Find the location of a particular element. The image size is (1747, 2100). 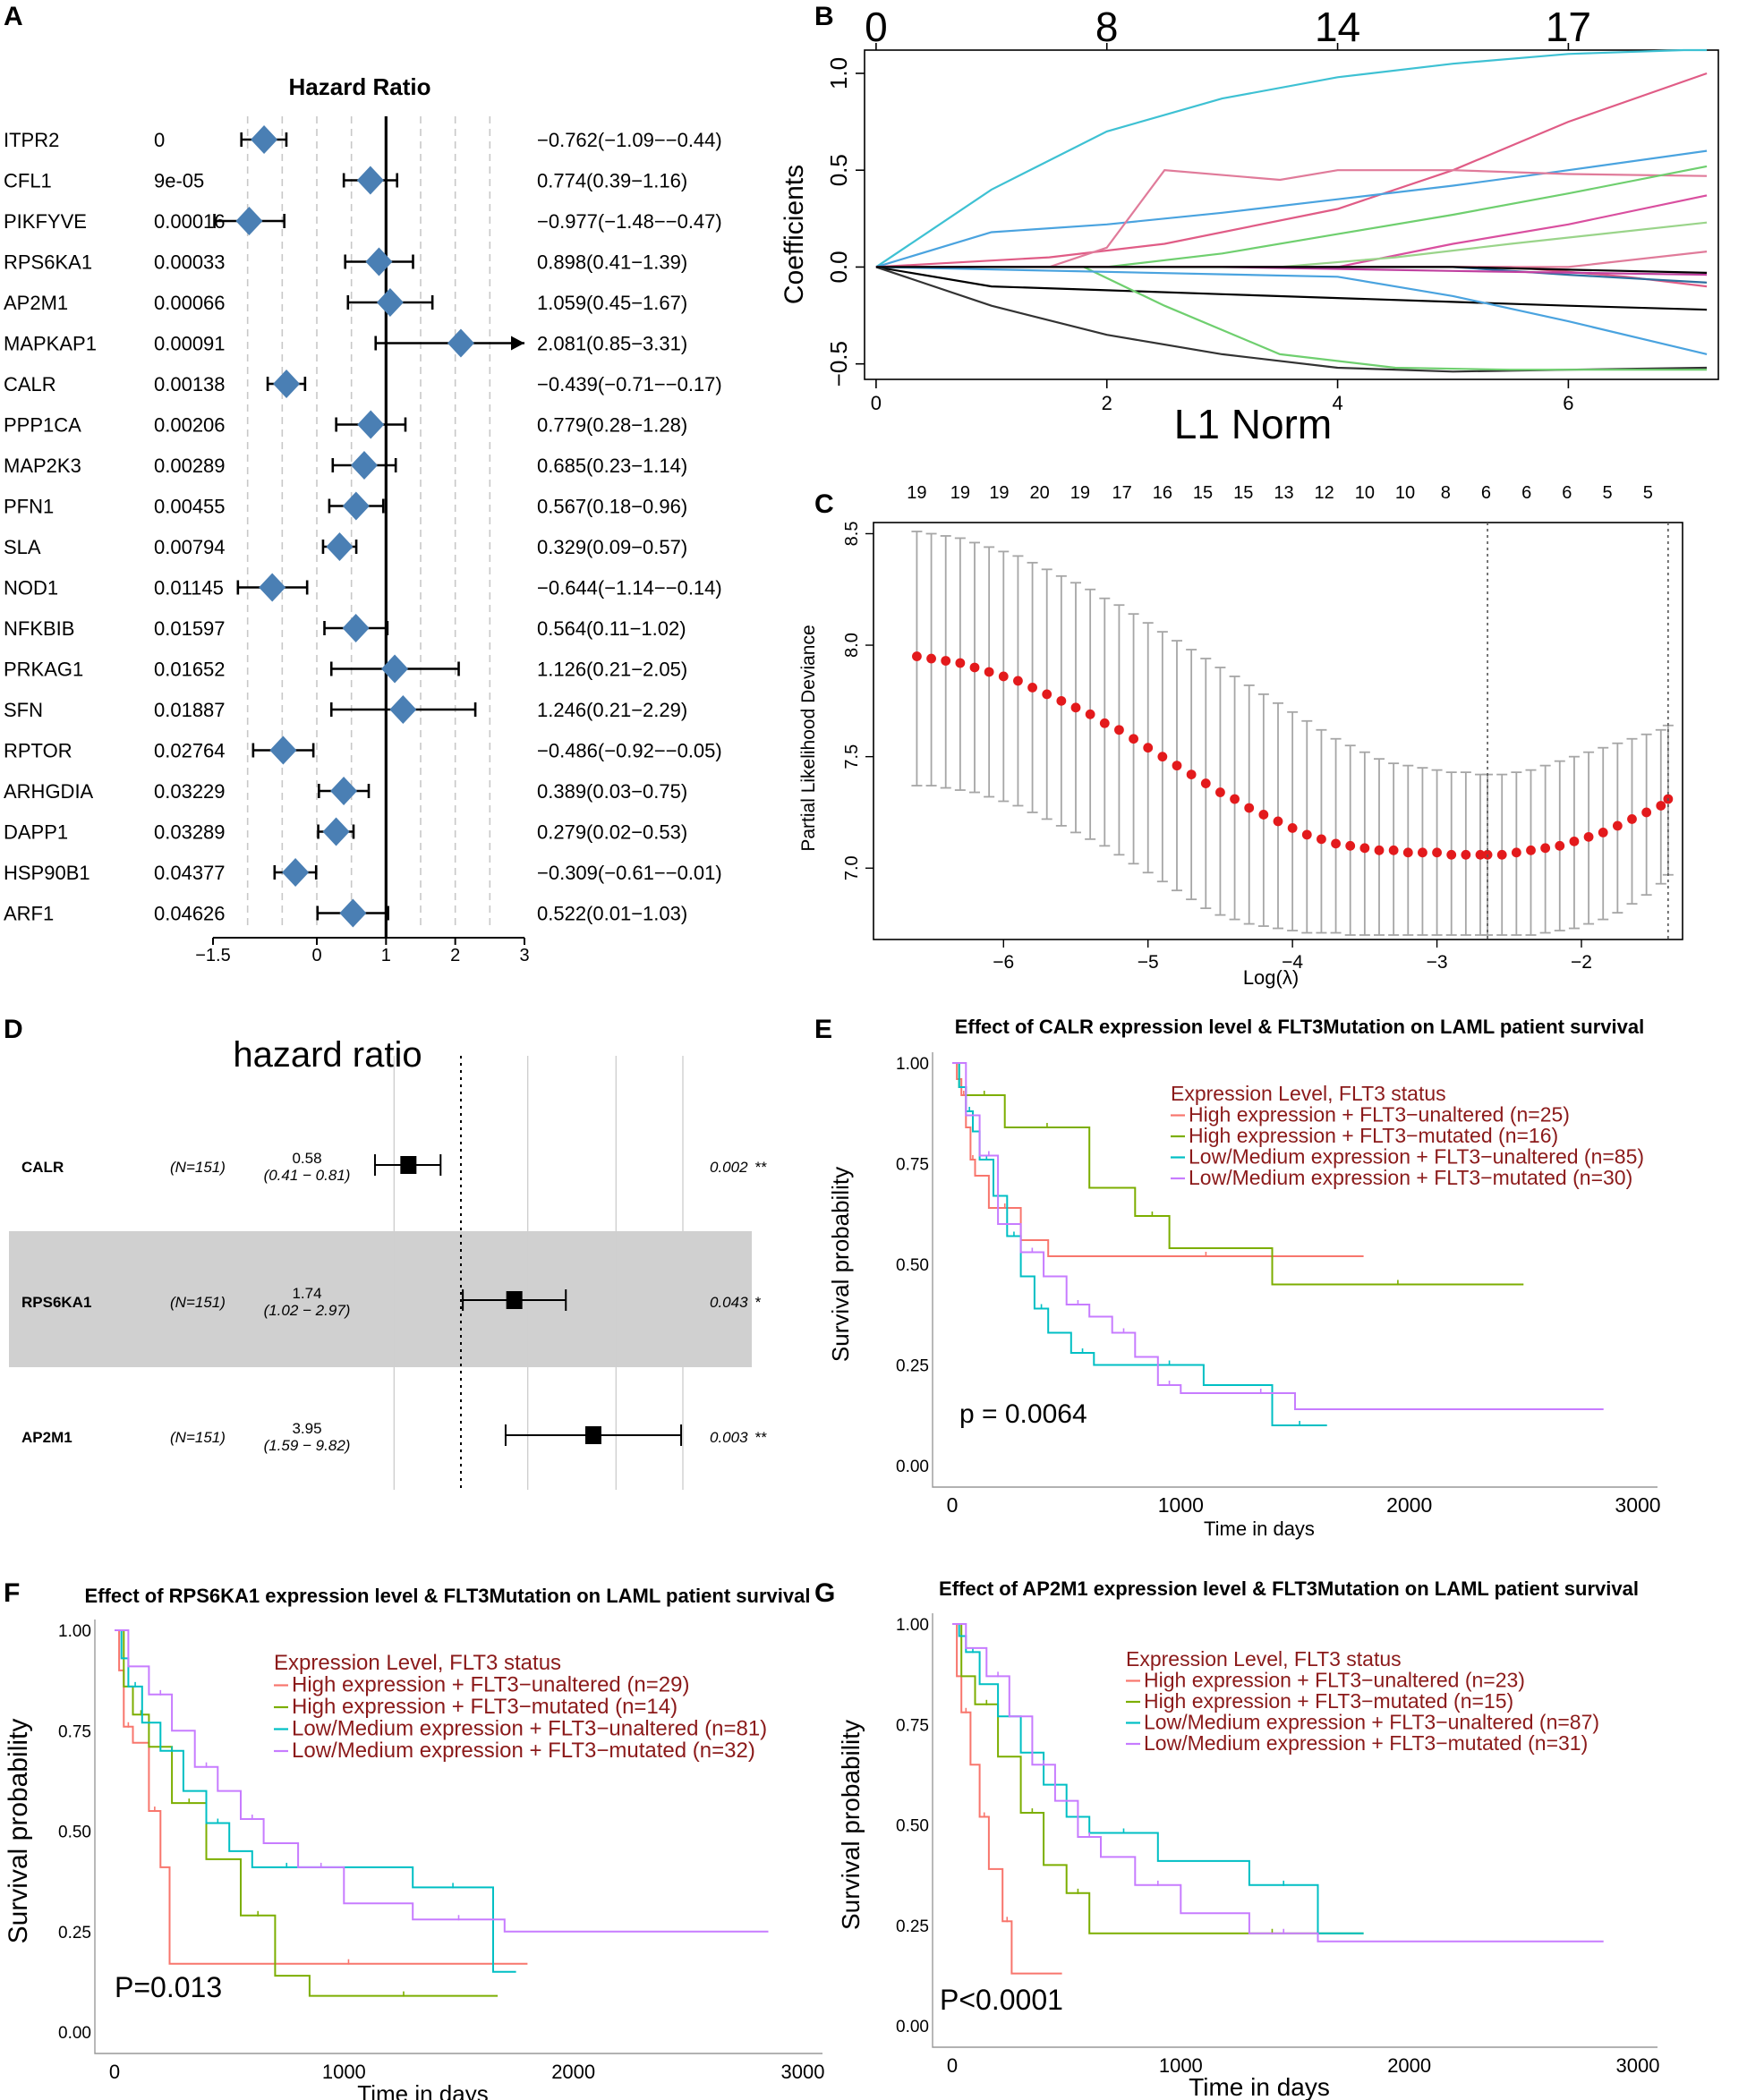

gene-label: PRKAG1 is located at coordinates (43, 670).